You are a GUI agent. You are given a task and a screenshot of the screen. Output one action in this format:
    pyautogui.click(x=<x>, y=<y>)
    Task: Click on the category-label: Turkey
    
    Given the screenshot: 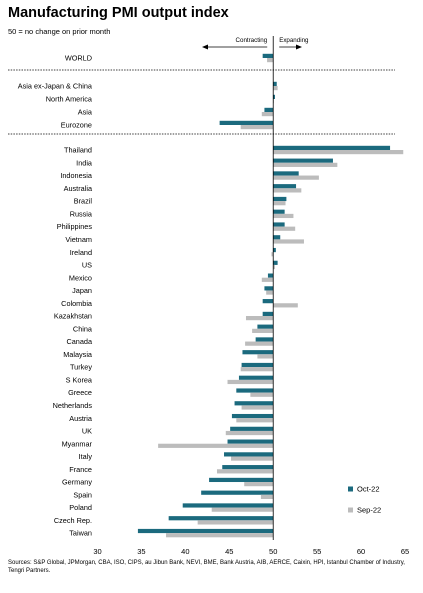 What is the action you would take?
    pyautogui.click(x=81, y=367)
    